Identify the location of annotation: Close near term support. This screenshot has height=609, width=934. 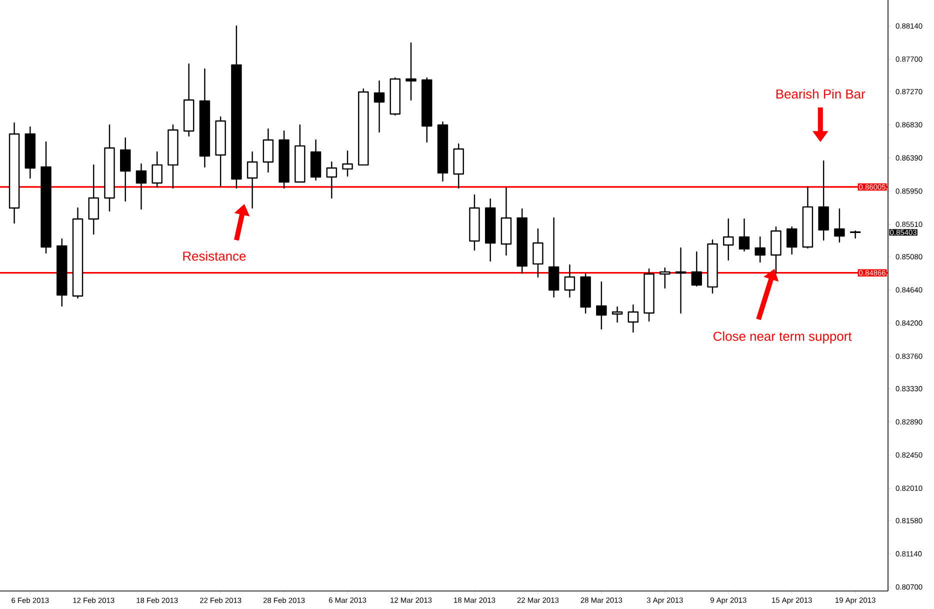
(783, 337).